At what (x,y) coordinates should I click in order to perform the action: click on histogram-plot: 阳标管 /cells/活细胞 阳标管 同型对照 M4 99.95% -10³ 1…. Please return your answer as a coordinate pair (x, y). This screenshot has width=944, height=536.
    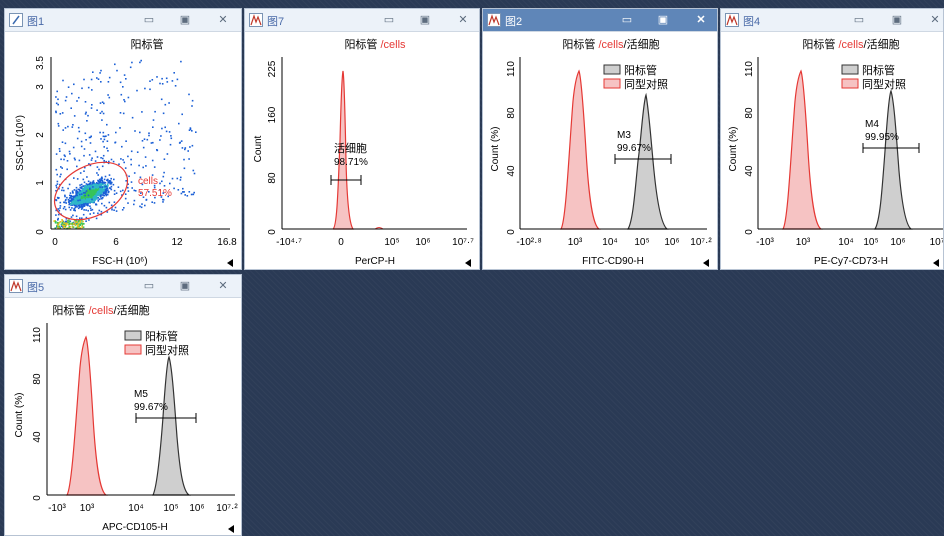
    Looking at the image, I should click on (832, 150).